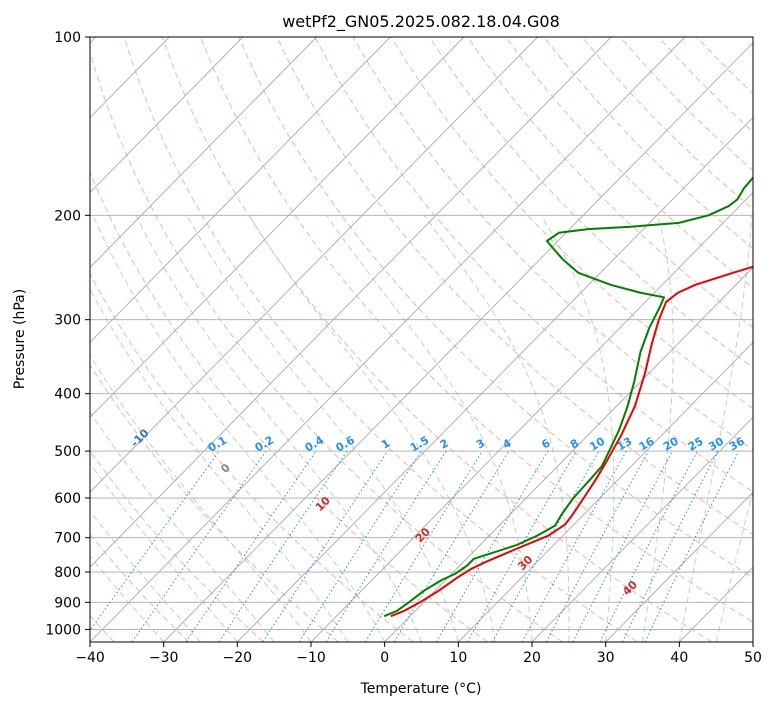 This screenshot has width=775, height=708. I want to click on chart-title: wetPf2_GN05.2025.082.18.04.G08, so click(421, 22).